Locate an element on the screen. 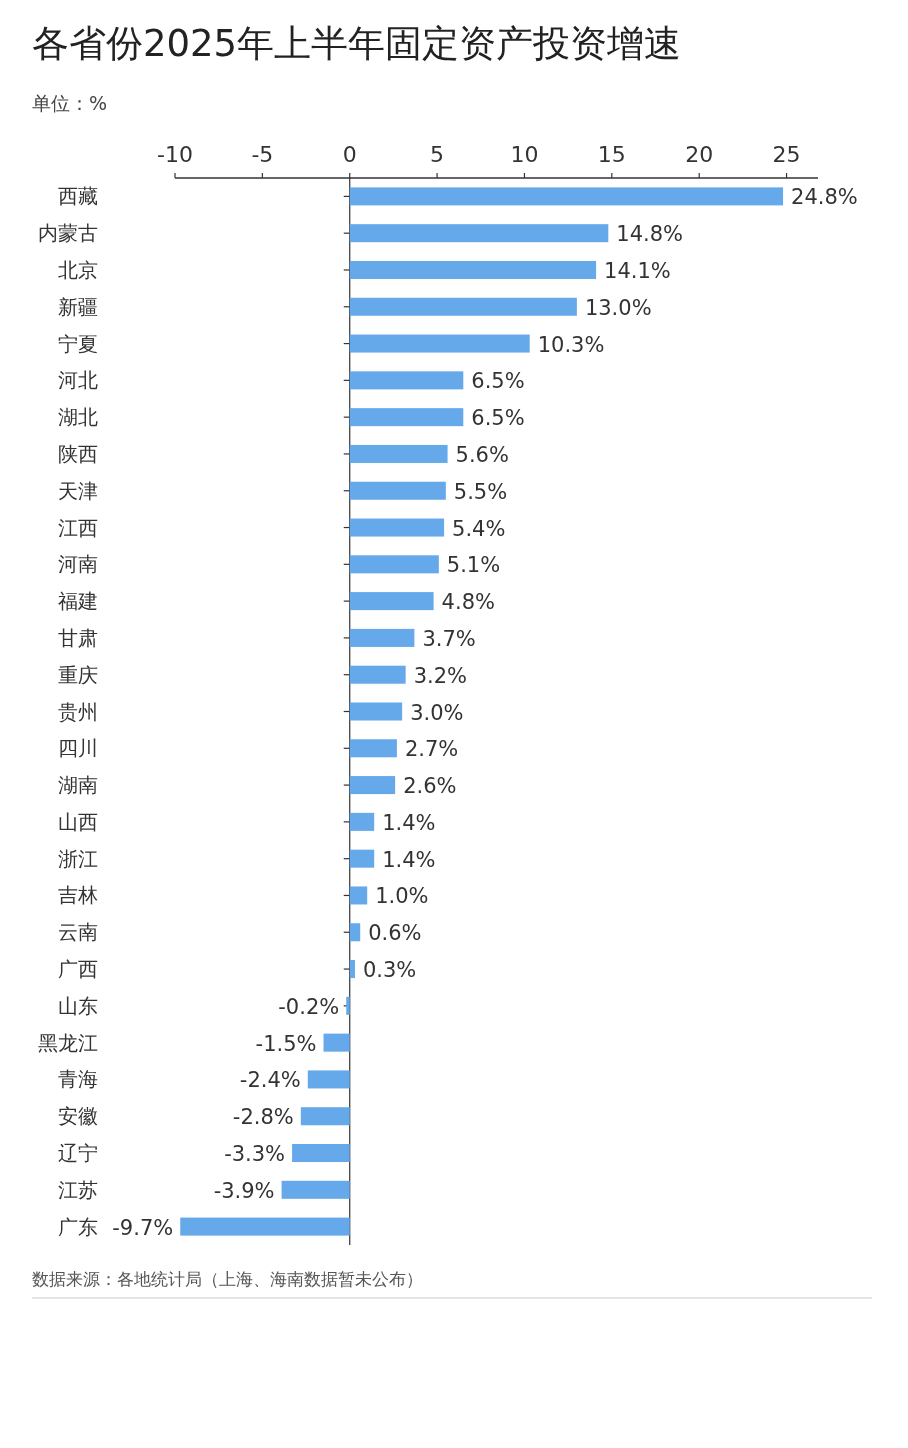 This screenshot has width=908, height=1448. category-label: 广东 is located at coordinates (78, 1226).